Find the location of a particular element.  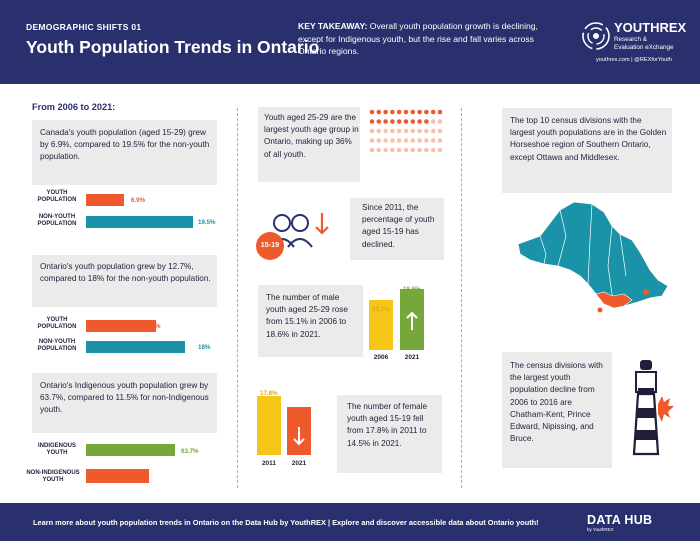

bar-label: INDIGENOUS YOUTH is located at coordinates (56, 449).